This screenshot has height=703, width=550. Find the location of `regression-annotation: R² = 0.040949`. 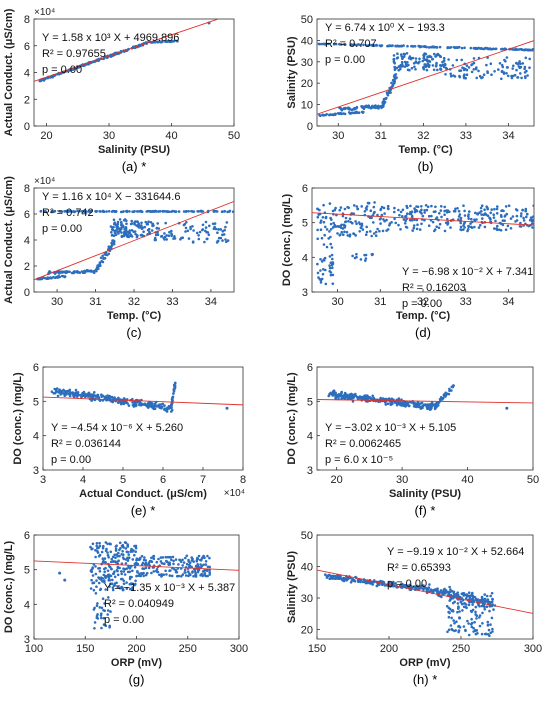

regression-annotation: R² = 0.040949 is located at coordinates (139, 604).